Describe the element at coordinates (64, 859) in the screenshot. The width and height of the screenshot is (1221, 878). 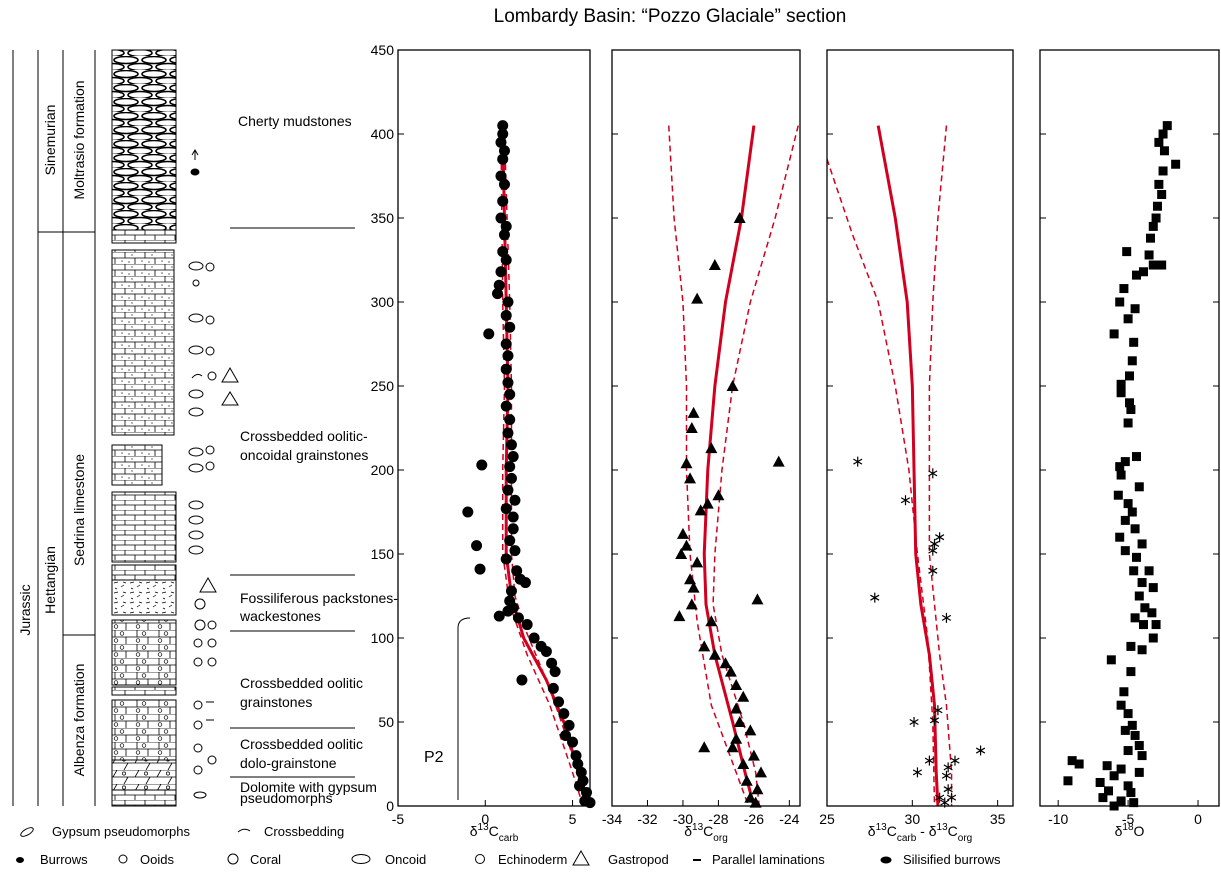
I see `legend-label: Burrows` at that location.